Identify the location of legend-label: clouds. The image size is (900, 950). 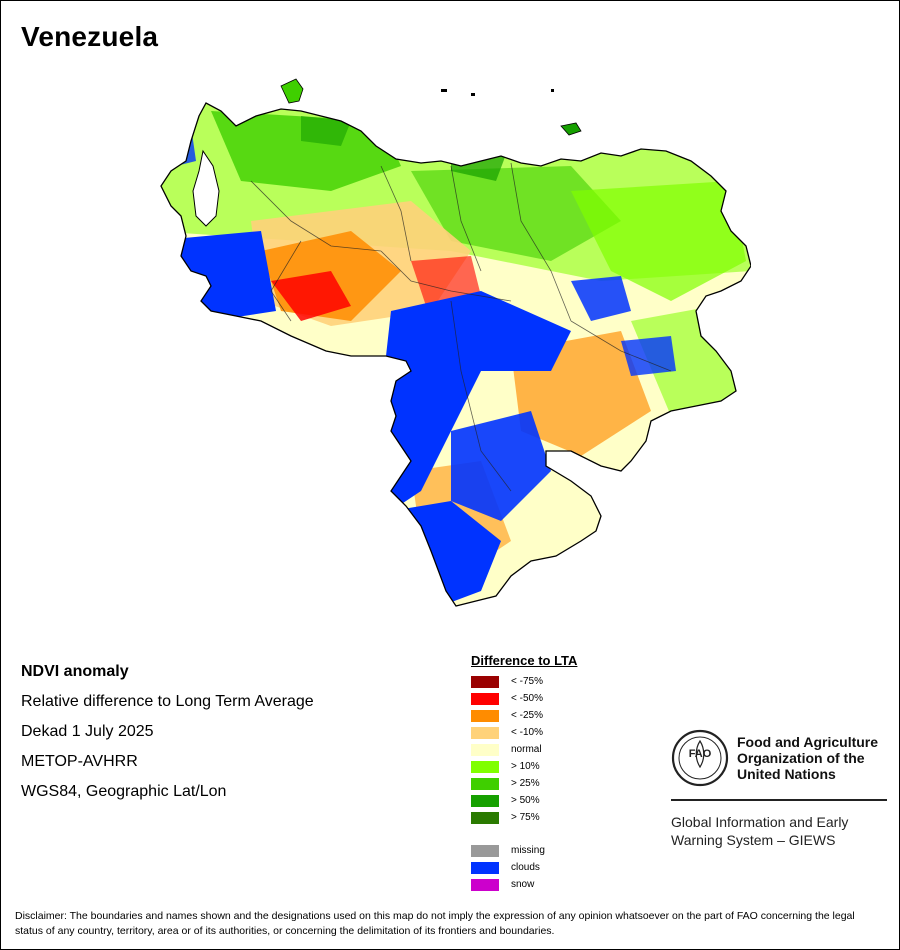
(525, 867).